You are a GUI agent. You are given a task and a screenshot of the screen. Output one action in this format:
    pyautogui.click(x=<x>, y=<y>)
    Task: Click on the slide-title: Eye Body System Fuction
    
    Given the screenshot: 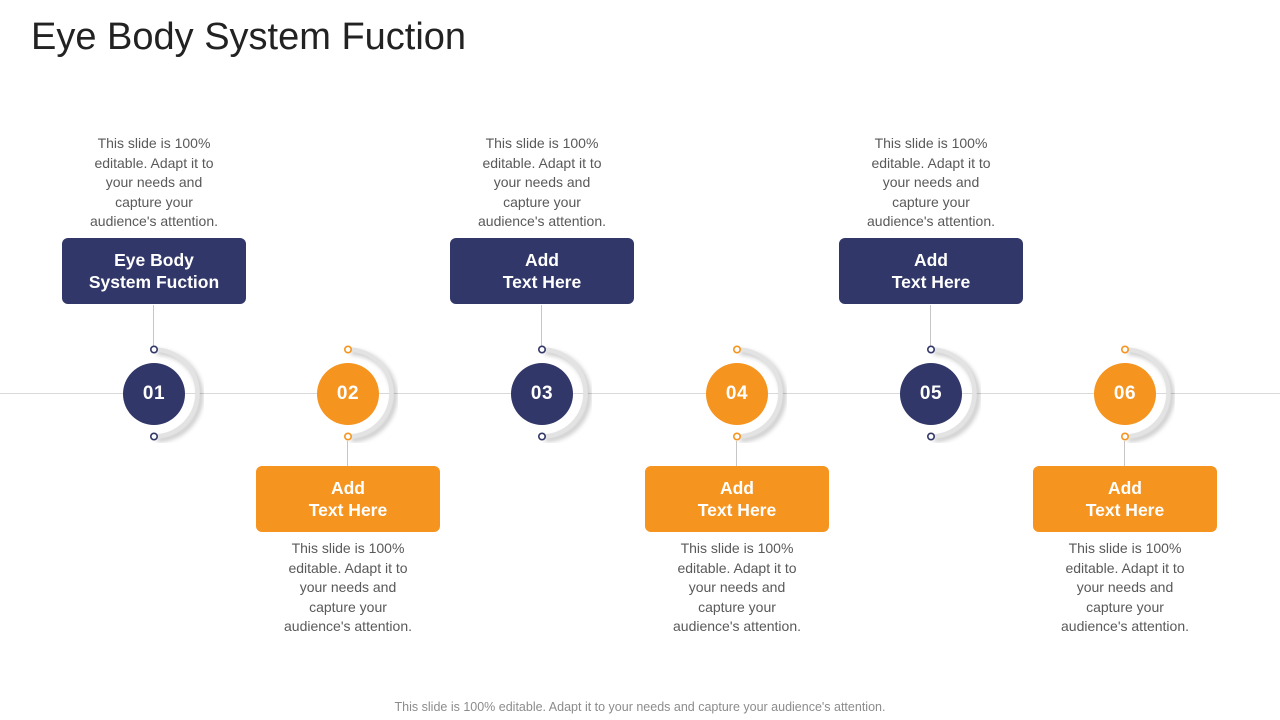 What is the action you would take?
    pyautogui.click(x=249, y=37)
    